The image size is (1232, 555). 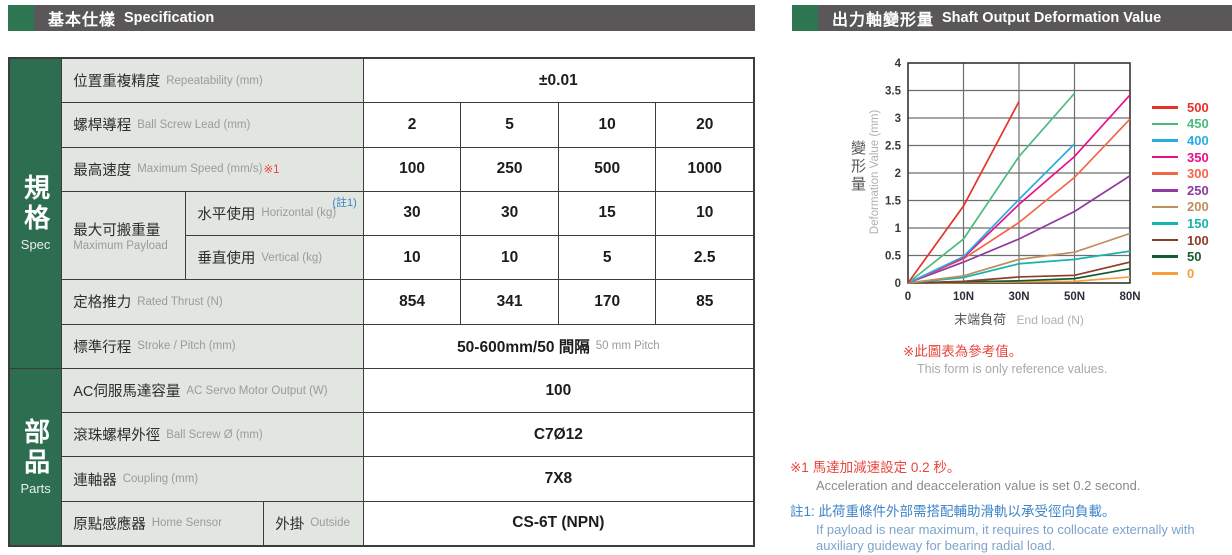 I want to click on value-horizontal-4: 10, so click(x=704, y=213).